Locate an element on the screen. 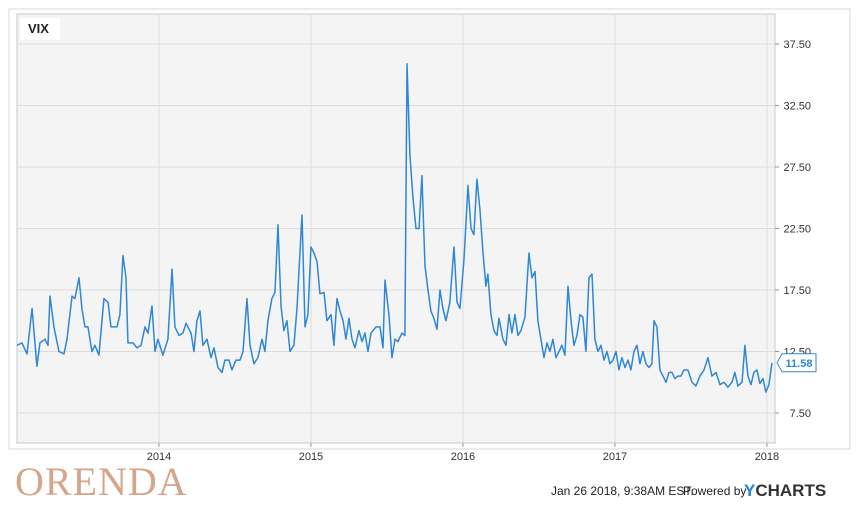 The image size is (865, 510). y-tick-label: 37.50 is located at coordinates (797, 45).